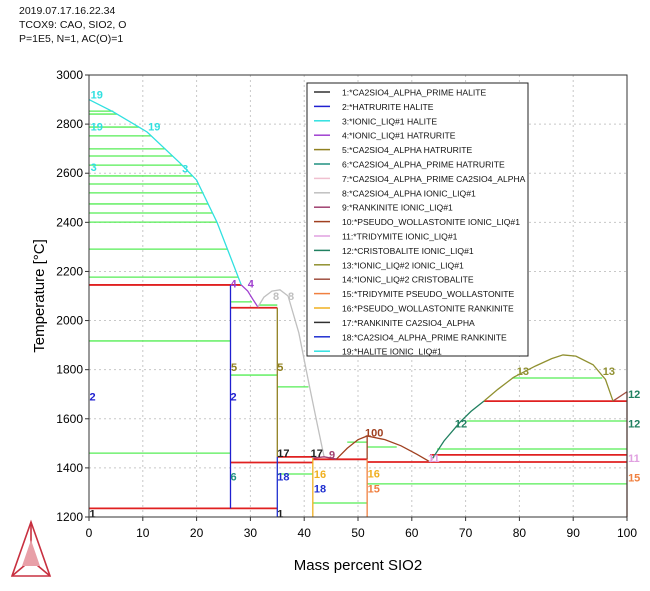  Describe the element at coordinates (389, 121) in the screenshot. I see `legend-entry: 3:*IONIC_LIQ#1 HALITE` at that location.